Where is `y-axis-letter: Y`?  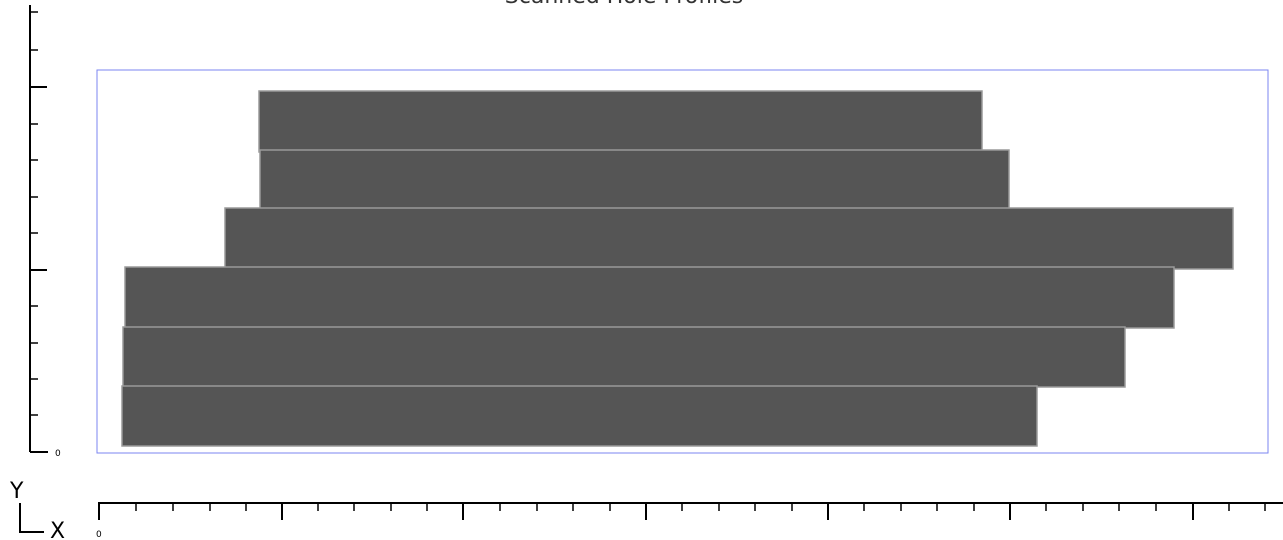 y-axis-letter: Y is located at coordinates (16, 491).